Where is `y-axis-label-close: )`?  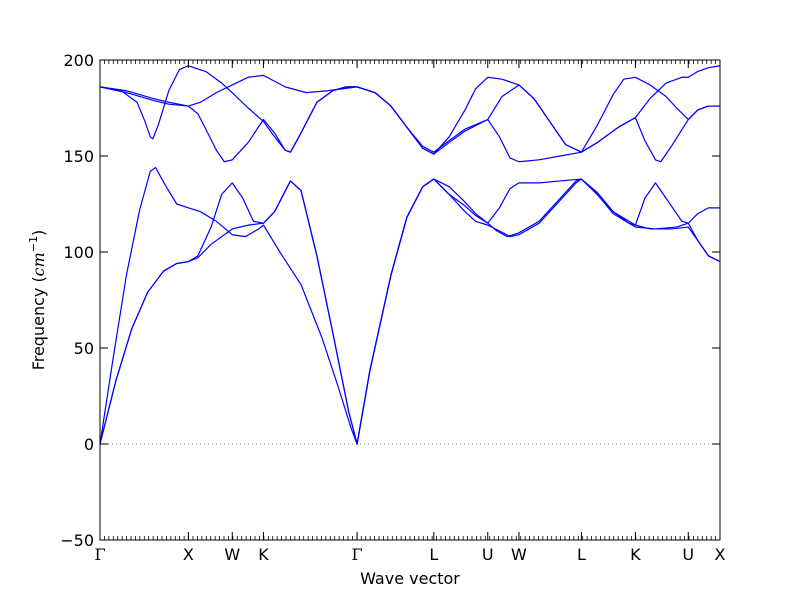
y-axis-label-close: ) is located at coordinates (38, 233).